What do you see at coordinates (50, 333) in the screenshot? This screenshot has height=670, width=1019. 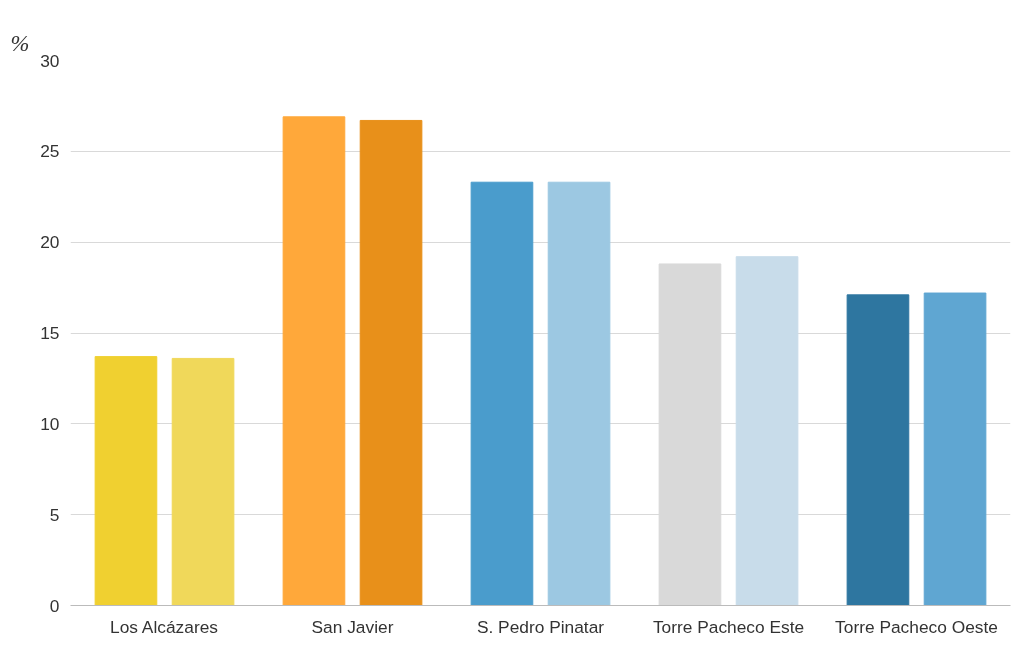 I see `y-tick-label: 15` at bounding box center [50, 333].